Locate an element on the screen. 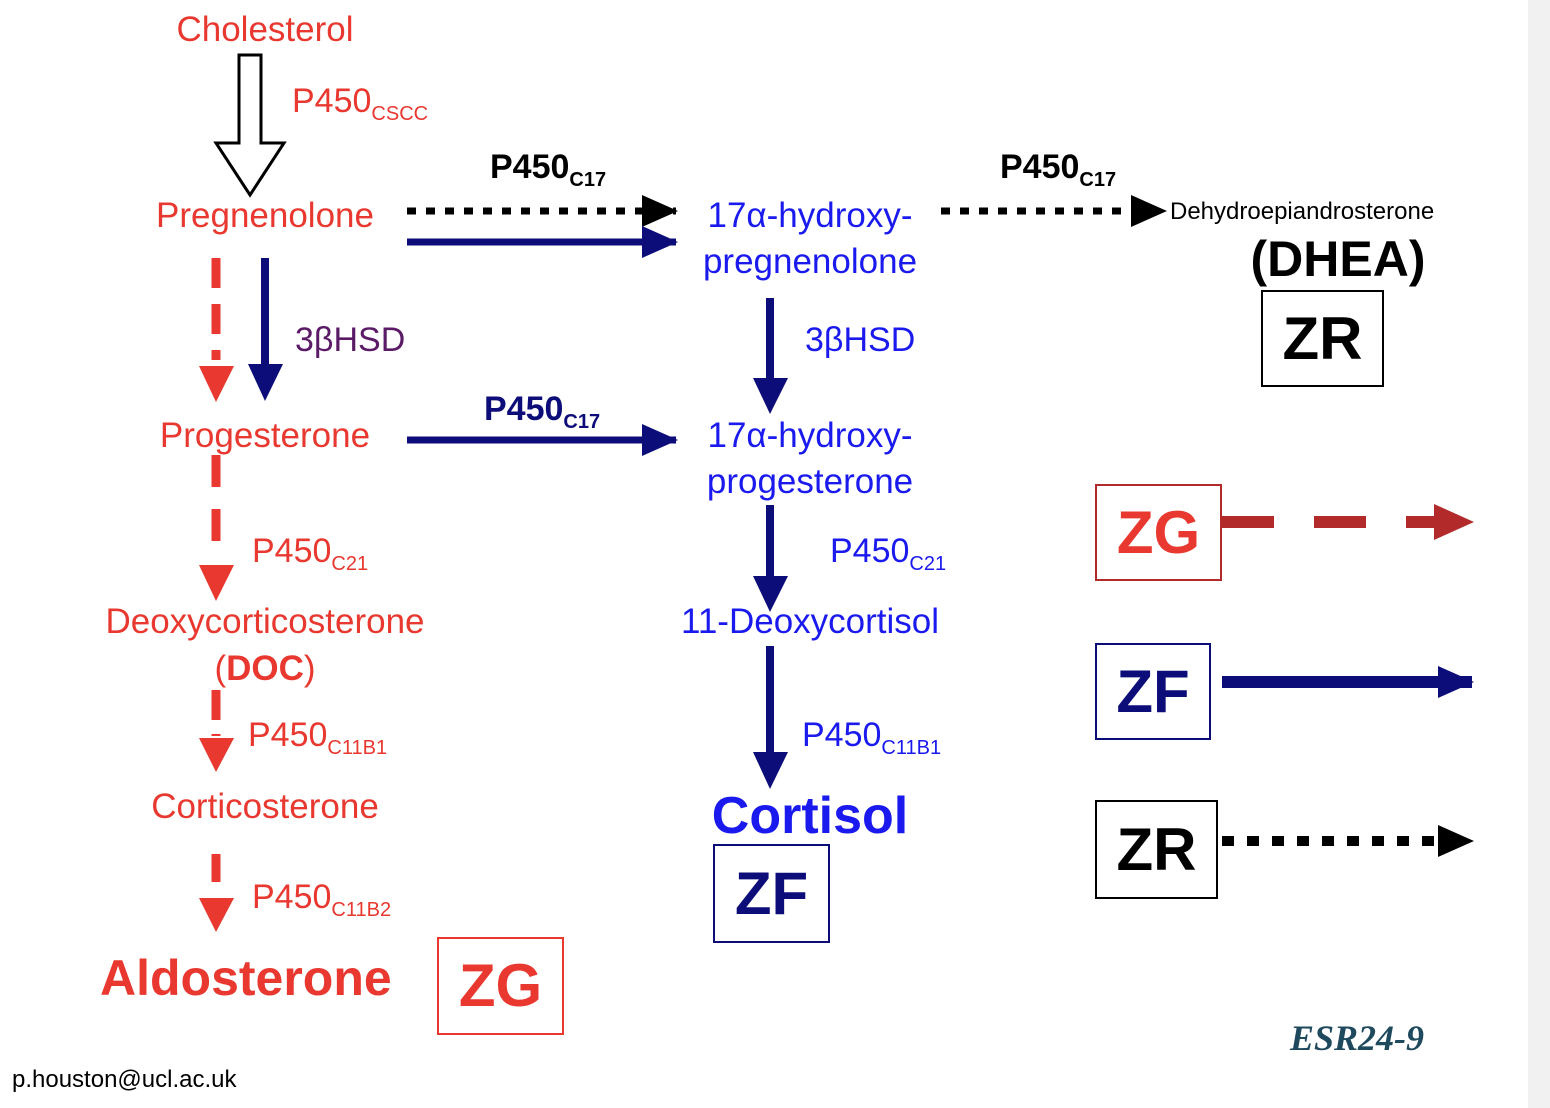  pregnenolone-to-progesterone-solid-head is located at coordinates (265, 382).